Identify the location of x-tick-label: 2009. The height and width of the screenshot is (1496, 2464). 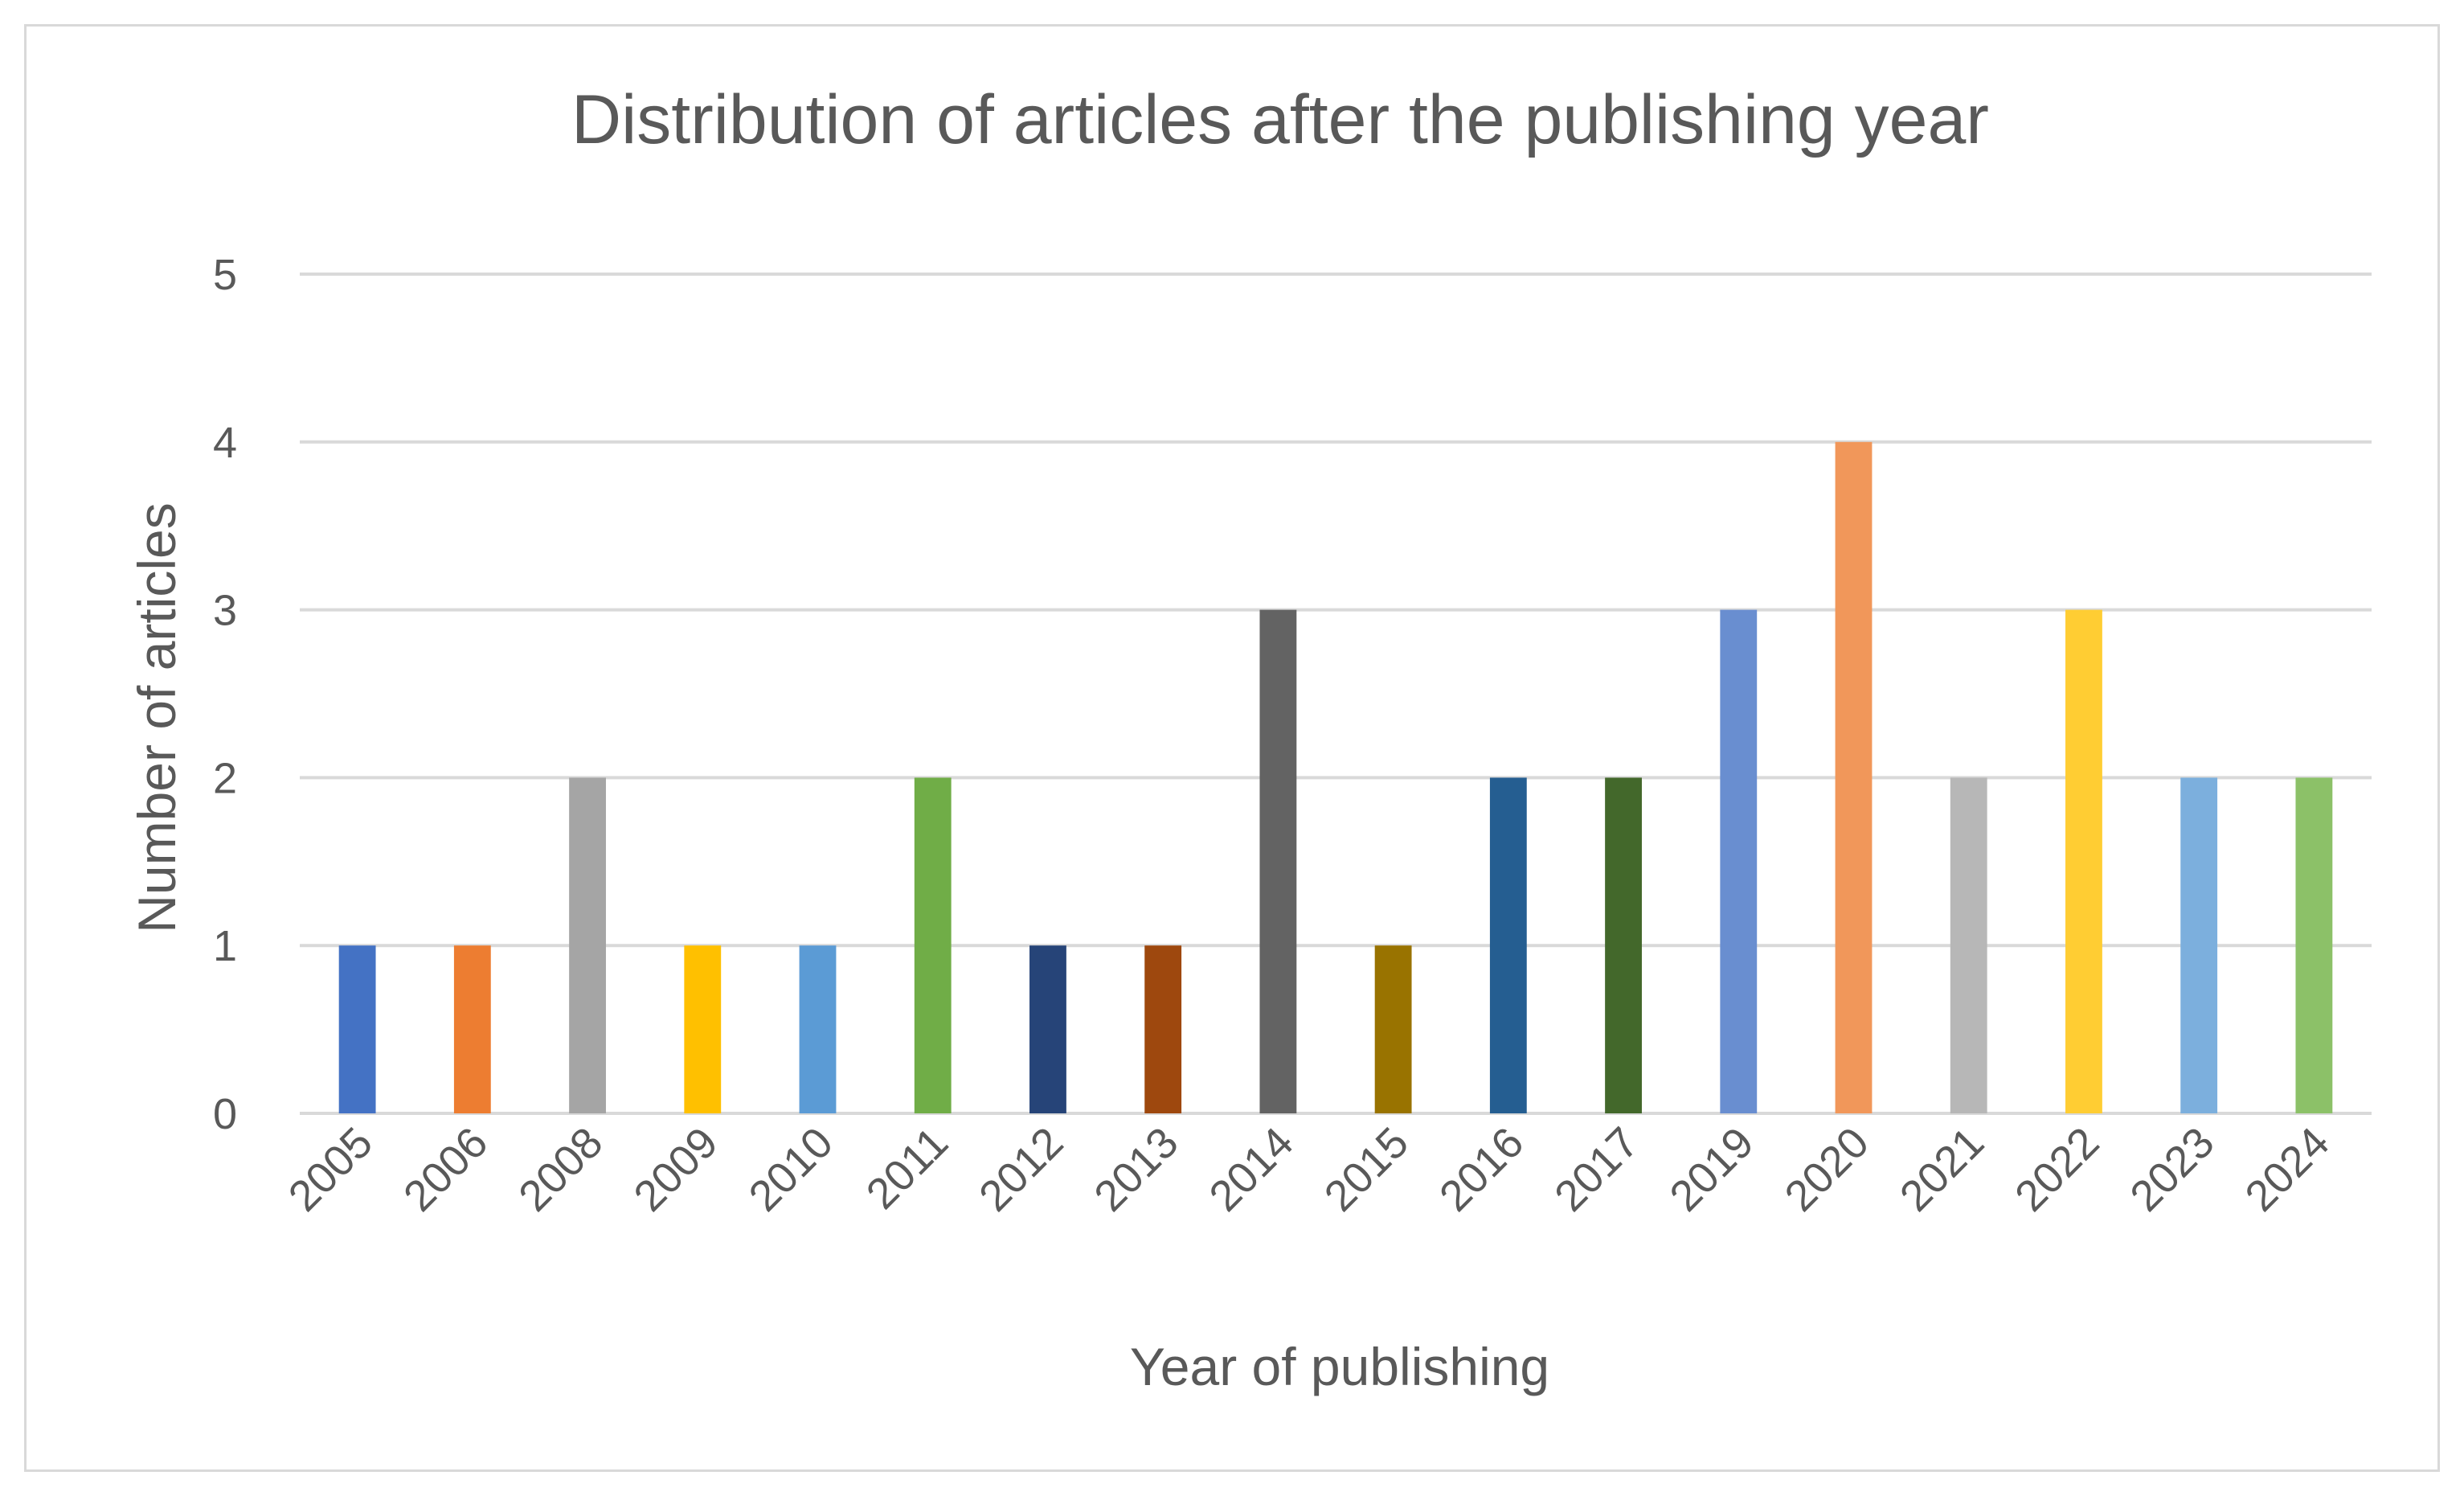
(675, 1169).